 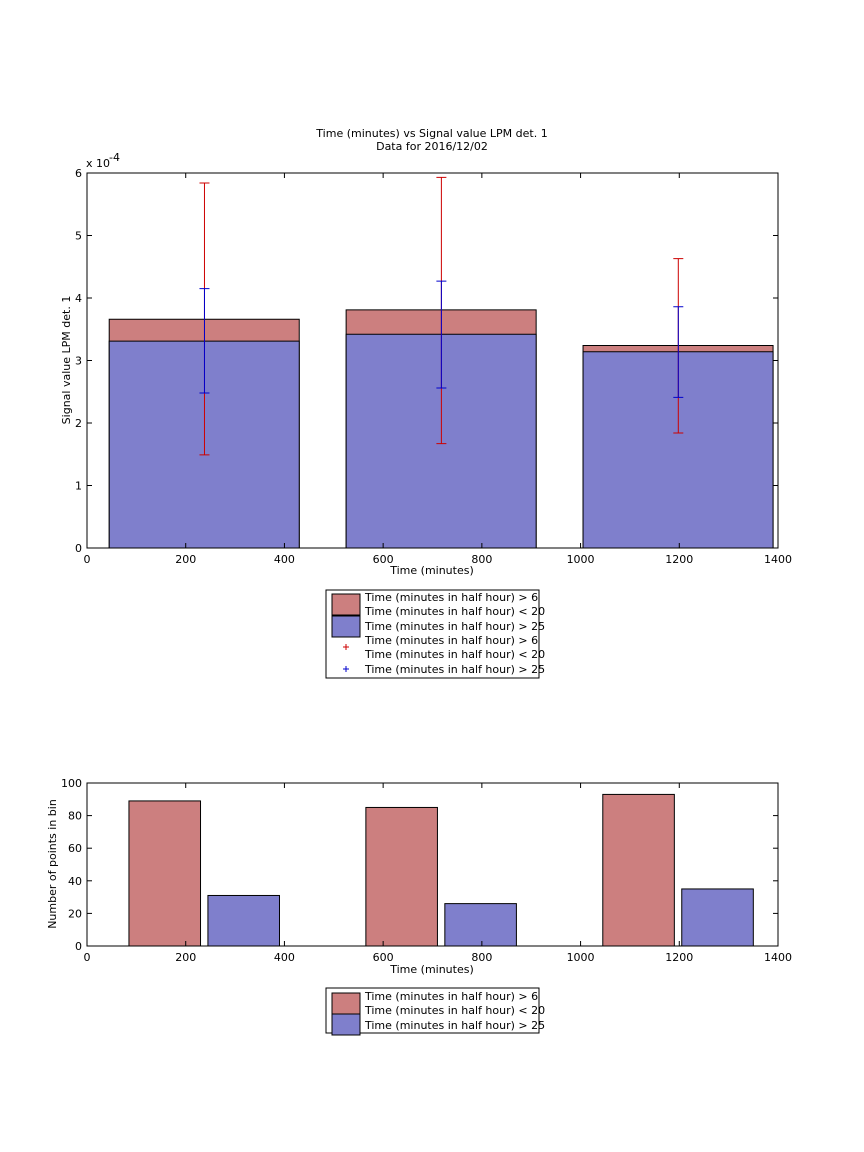 What do you see at coordinates (71, 783) in the screenshot?
I see `y-tick-label: 100` at bounding box center [71, 783].